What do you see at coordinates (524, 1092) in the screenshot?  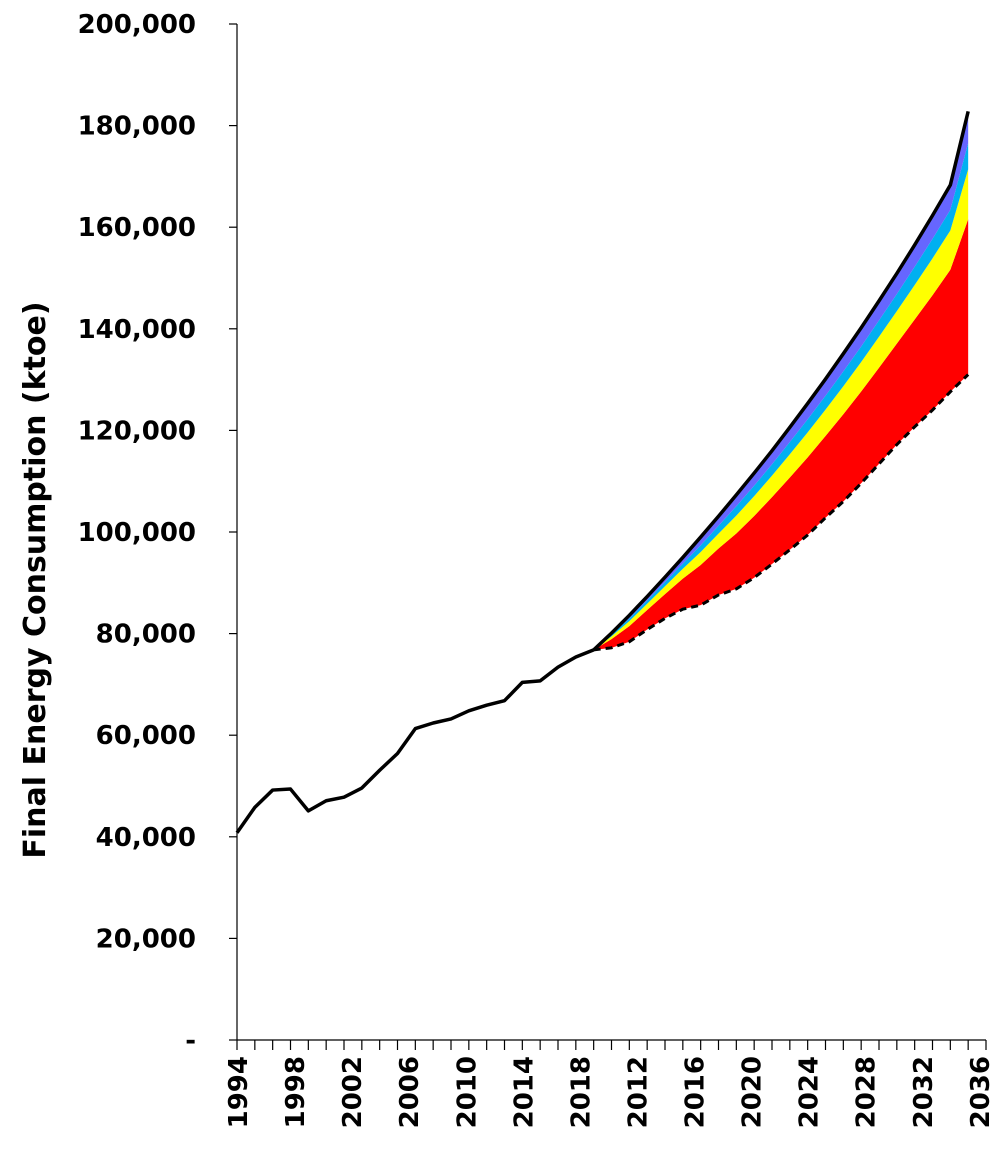 I see `x-tick-label: 2014` at bounding box center [524, 1092].